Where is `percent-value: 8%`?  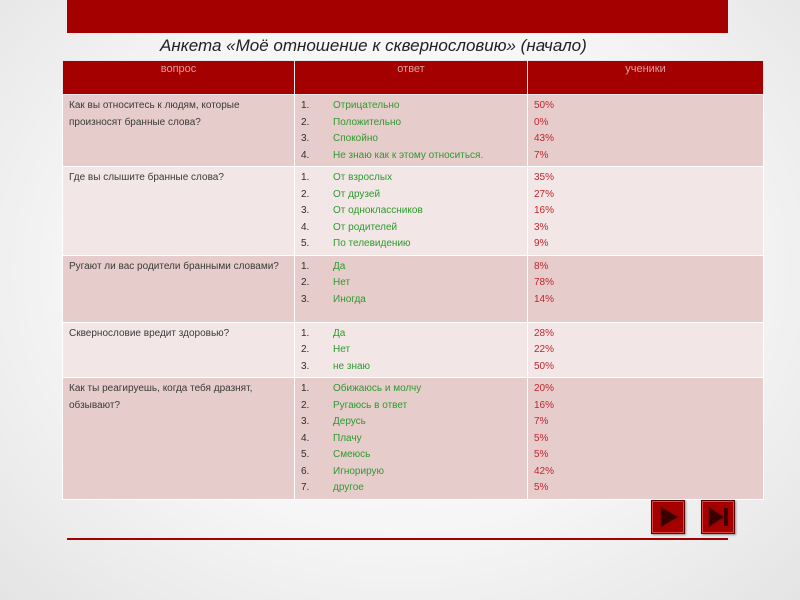
percent-value: 8% is located at coordinates (541, 266).